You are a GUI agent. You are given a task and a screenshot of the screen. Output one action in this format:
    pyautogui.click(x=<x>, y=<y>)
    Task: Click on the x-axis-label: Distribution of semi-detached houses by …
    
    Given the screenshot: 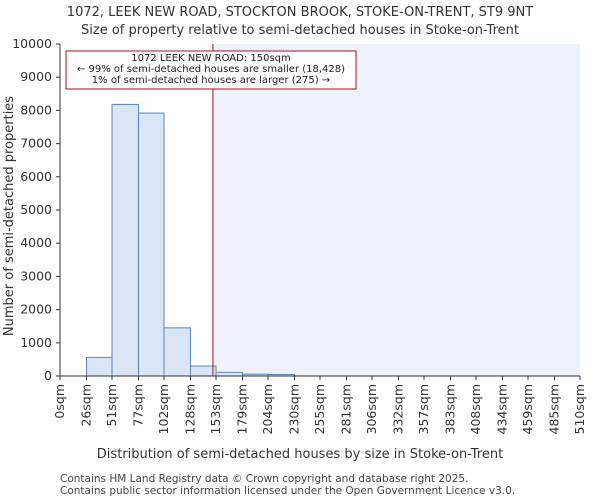 What is the action you would take?
    pyautogui.click(x=300, y=454)
    